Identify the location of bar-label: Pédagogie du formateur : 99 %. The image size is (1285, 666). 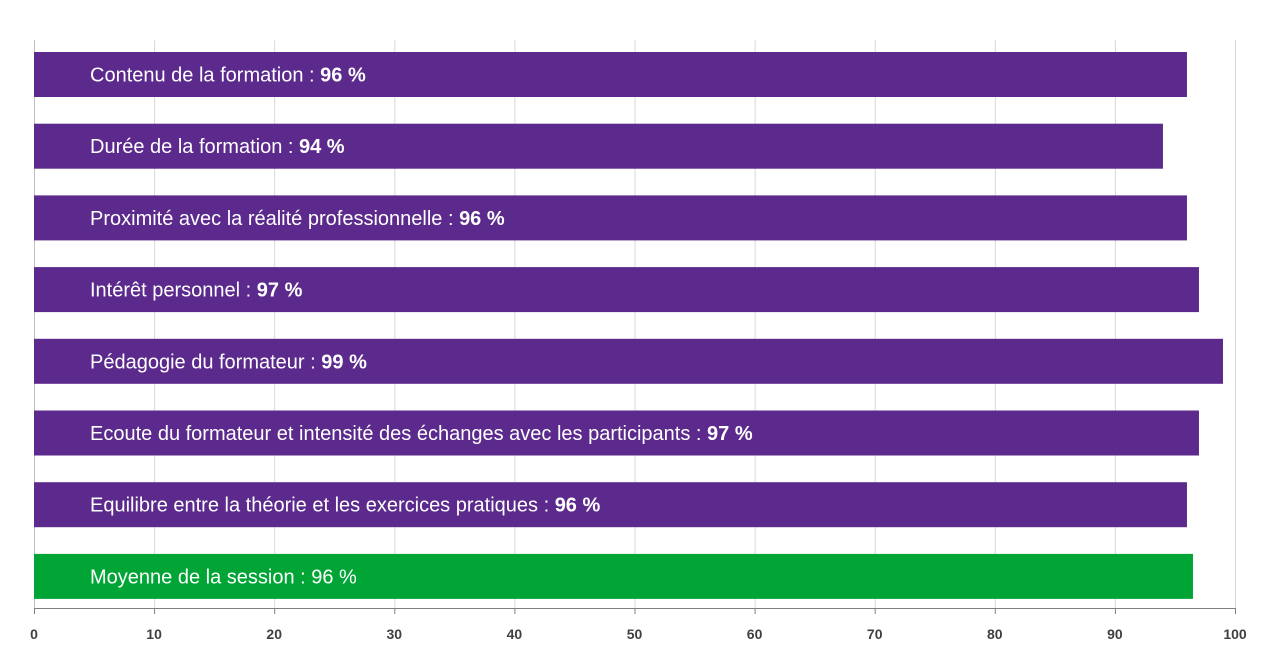
(228, 362).